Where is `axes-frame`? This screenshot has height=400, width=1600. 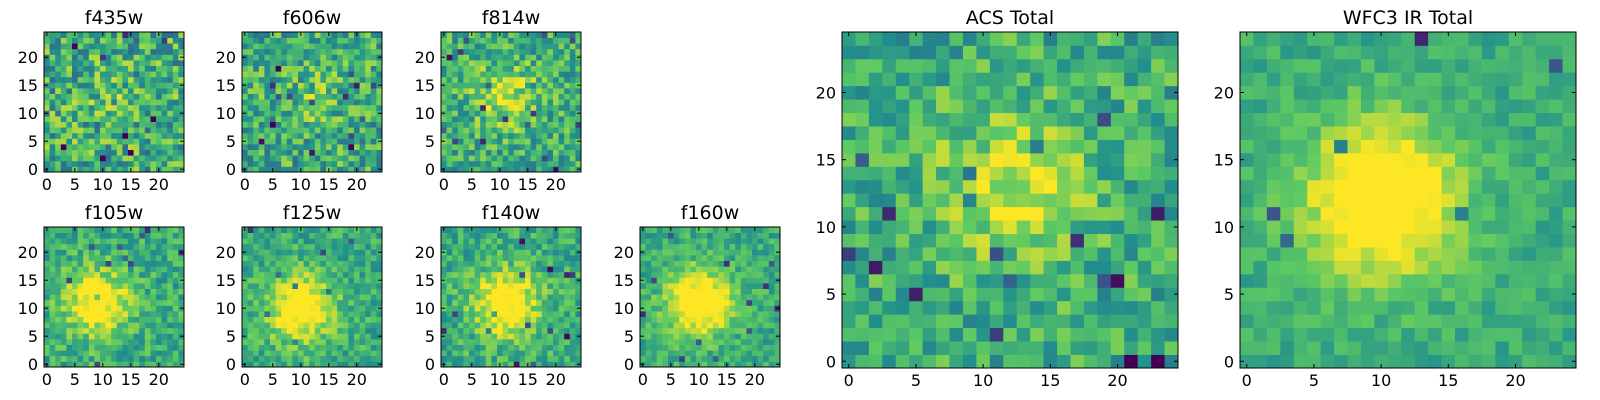
axes-frame is located at coordinates (710, 297).